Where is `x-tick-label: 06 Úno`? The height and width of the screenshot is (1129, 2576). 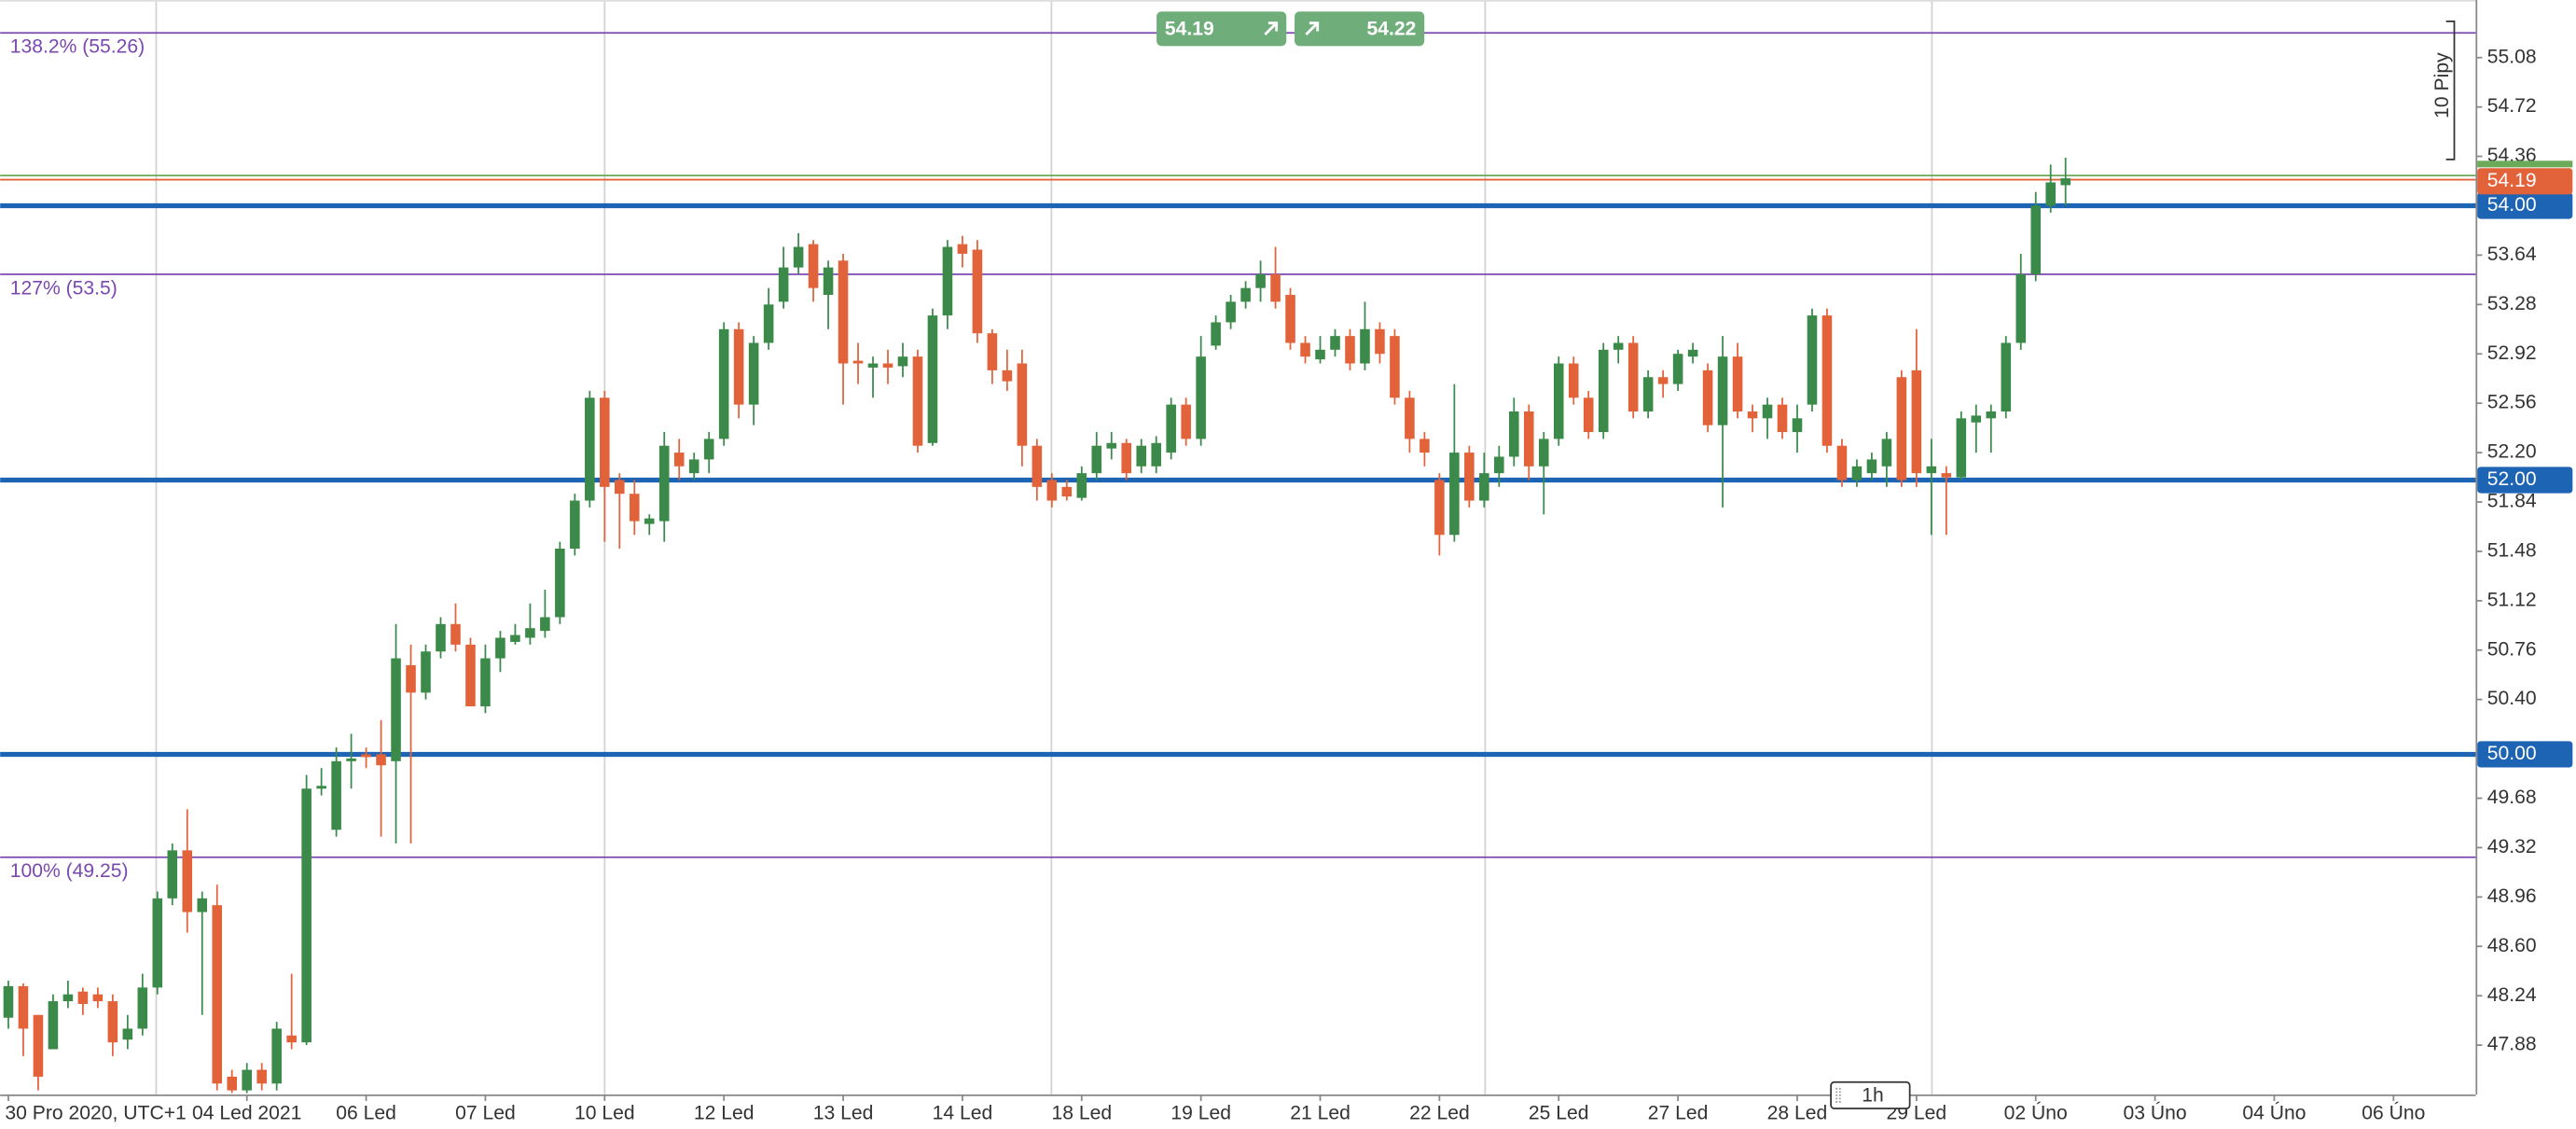
x-tick-label: 06 Úno is located at coordinates (2393, 1113).